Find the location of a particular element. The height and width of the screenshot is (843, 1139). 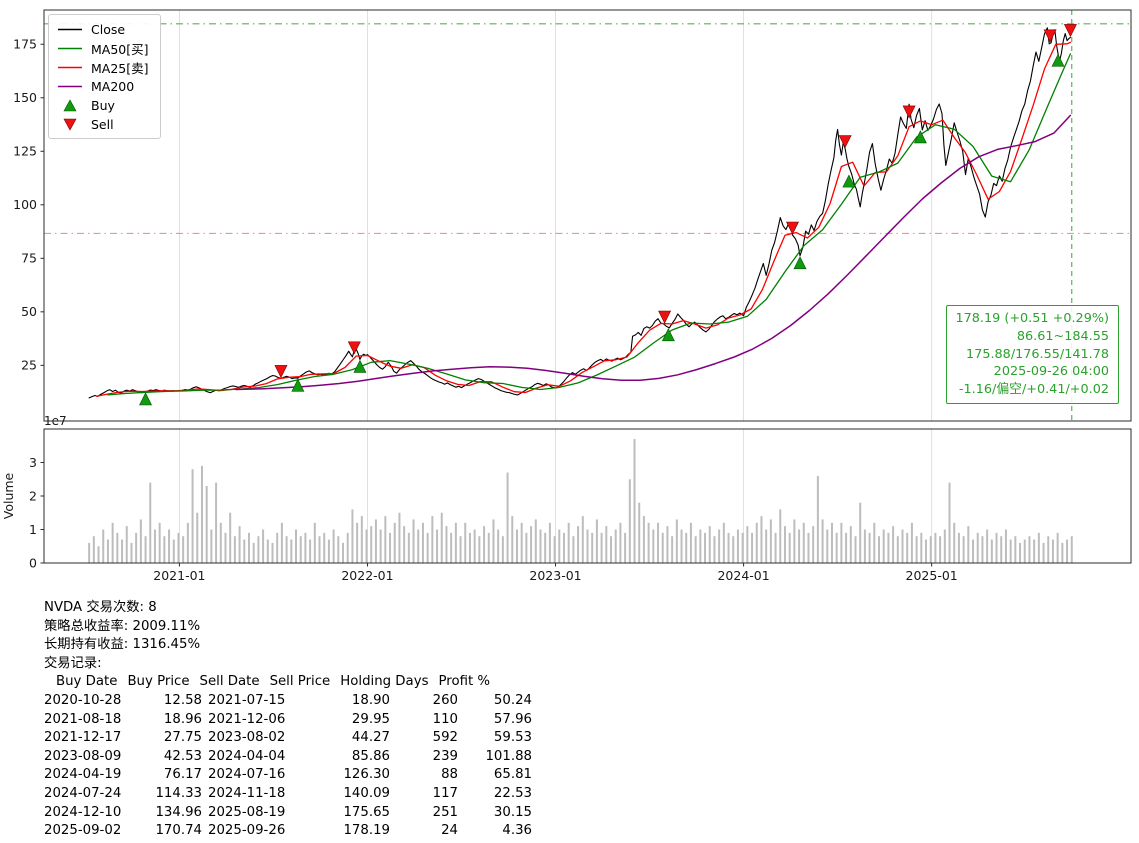

trade-cell: 4.36 is located at coordinates (517, 831).